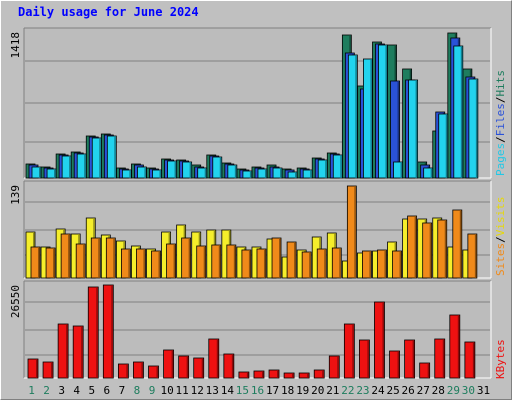 Image resolution: width=512 pixels, height=400 pixels. What do you see at coordinates (500, 217) in the screenshot?
I see `legend-middle-part-2: Visits` at bounding box center [500, 217].